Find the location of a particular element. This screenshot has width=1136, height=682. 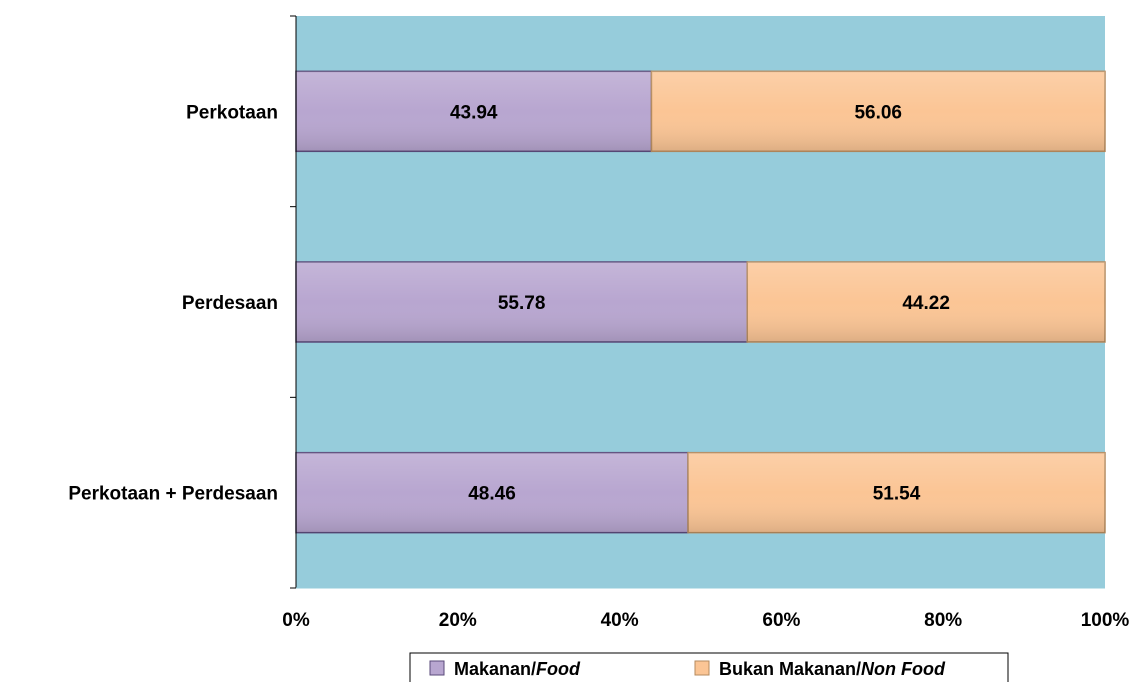

data-label: 48.46 is located at coordinates (492, 494).